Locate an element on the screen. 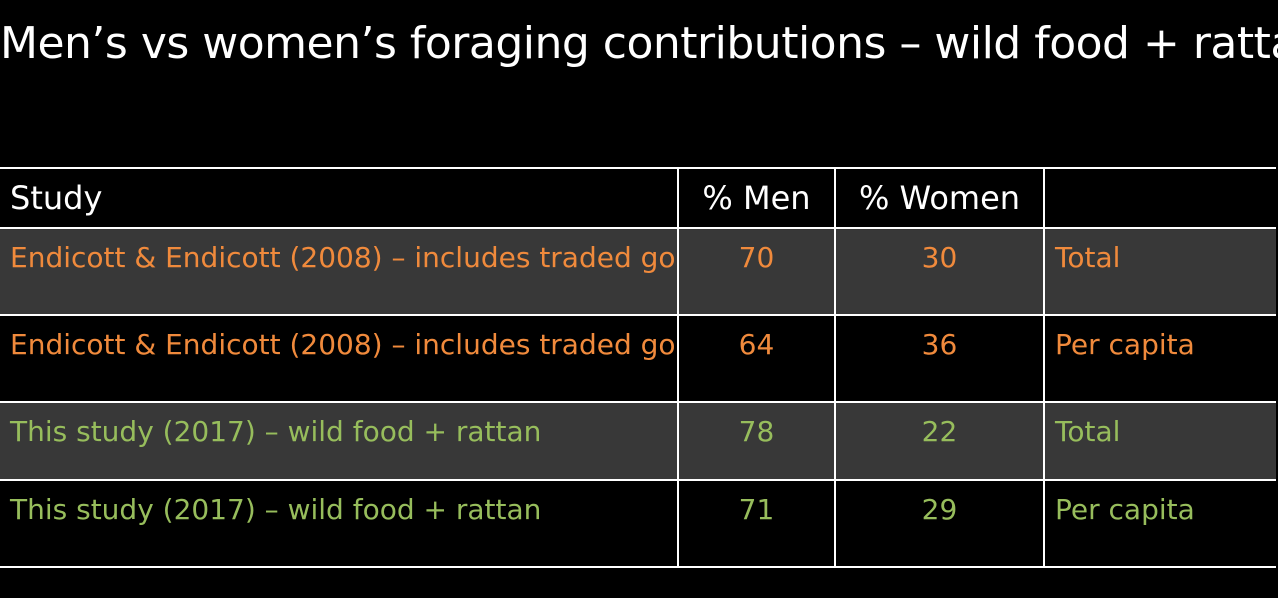 The image size is (1278, 598). men-cell: 70 is located at coordinates (756, 271).